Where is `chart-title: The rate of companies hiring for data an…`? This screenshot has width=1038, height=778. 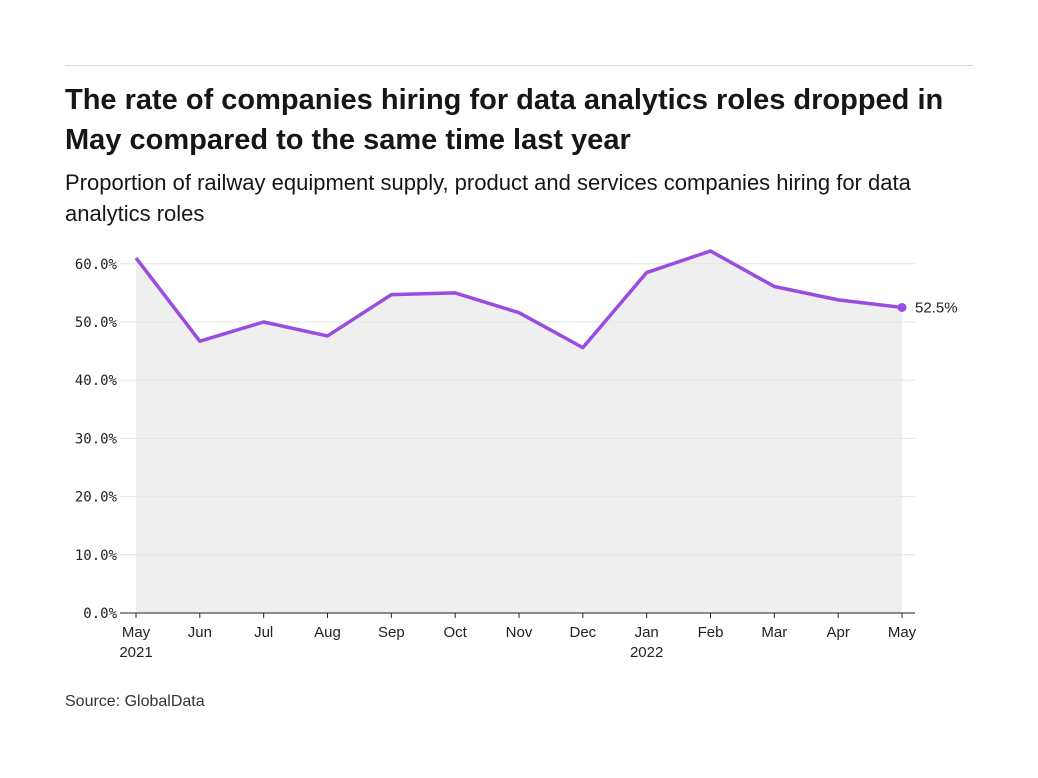 chart-title: The rate of companies hiring for data an… is located at coordinates (504, 120).